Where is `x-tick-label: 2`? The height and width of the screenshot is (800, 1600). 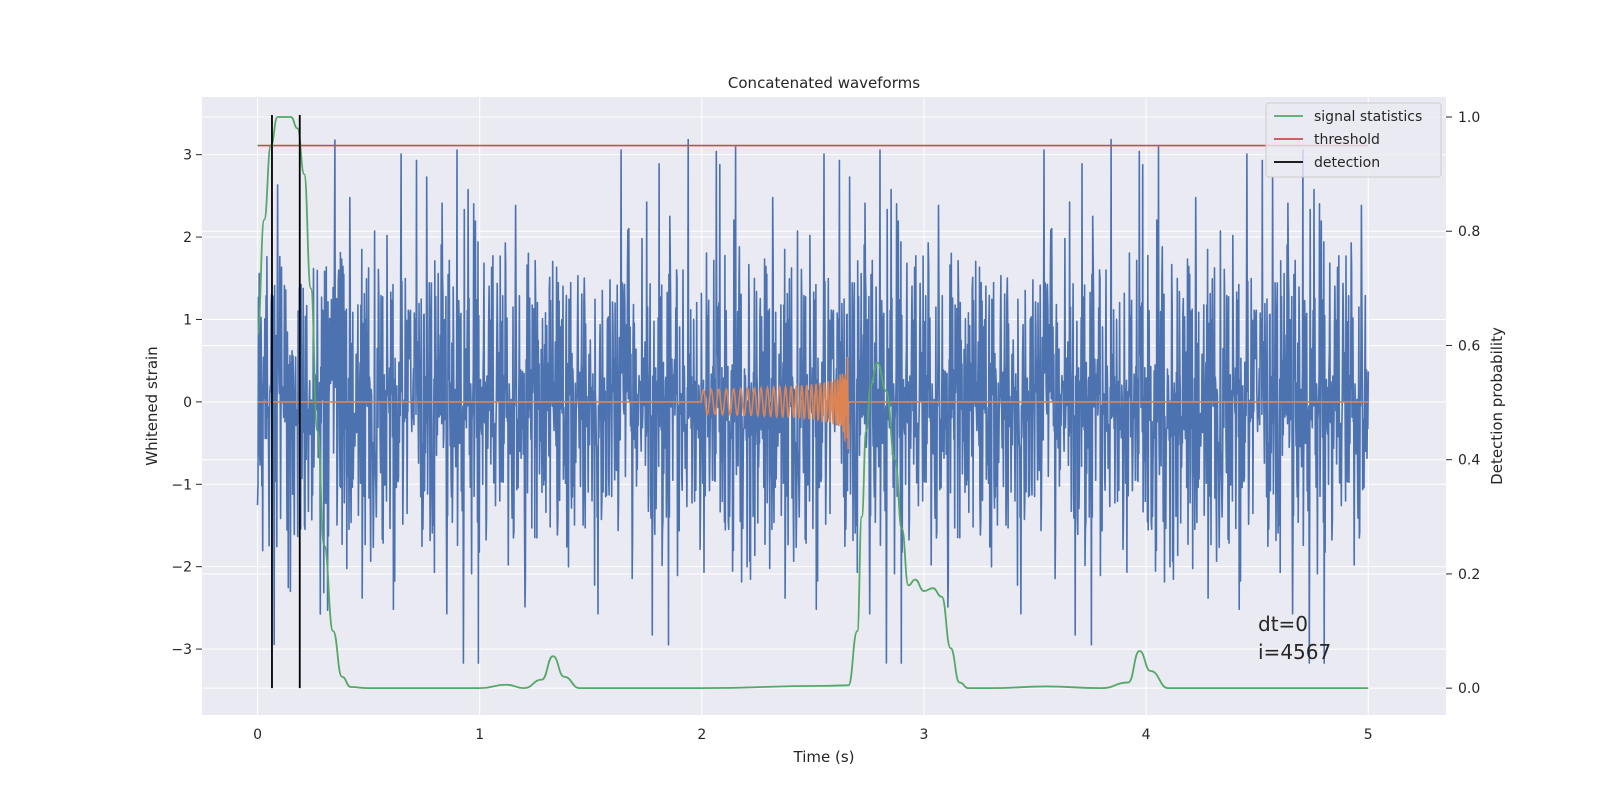 x-tick-label: 2 is located at coordinates (701, 735).